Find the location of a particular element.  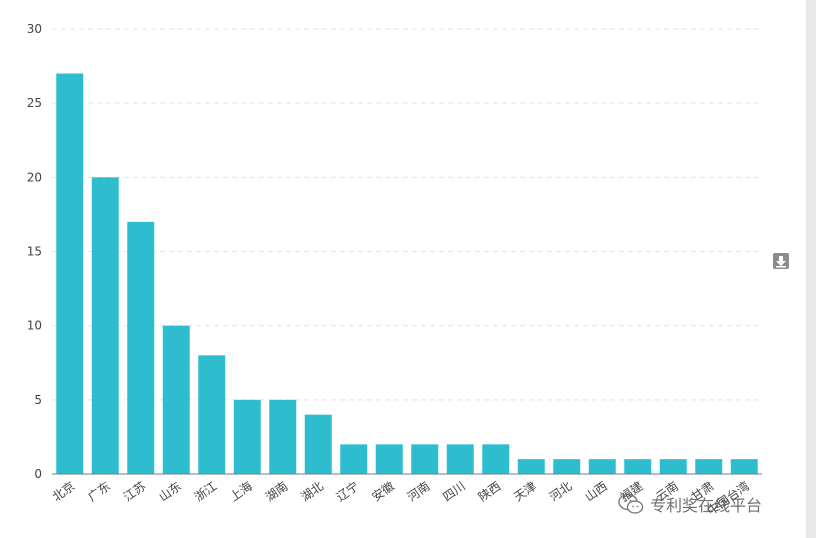

x-tick-label: 广东 is located at coordinates (99, 491).